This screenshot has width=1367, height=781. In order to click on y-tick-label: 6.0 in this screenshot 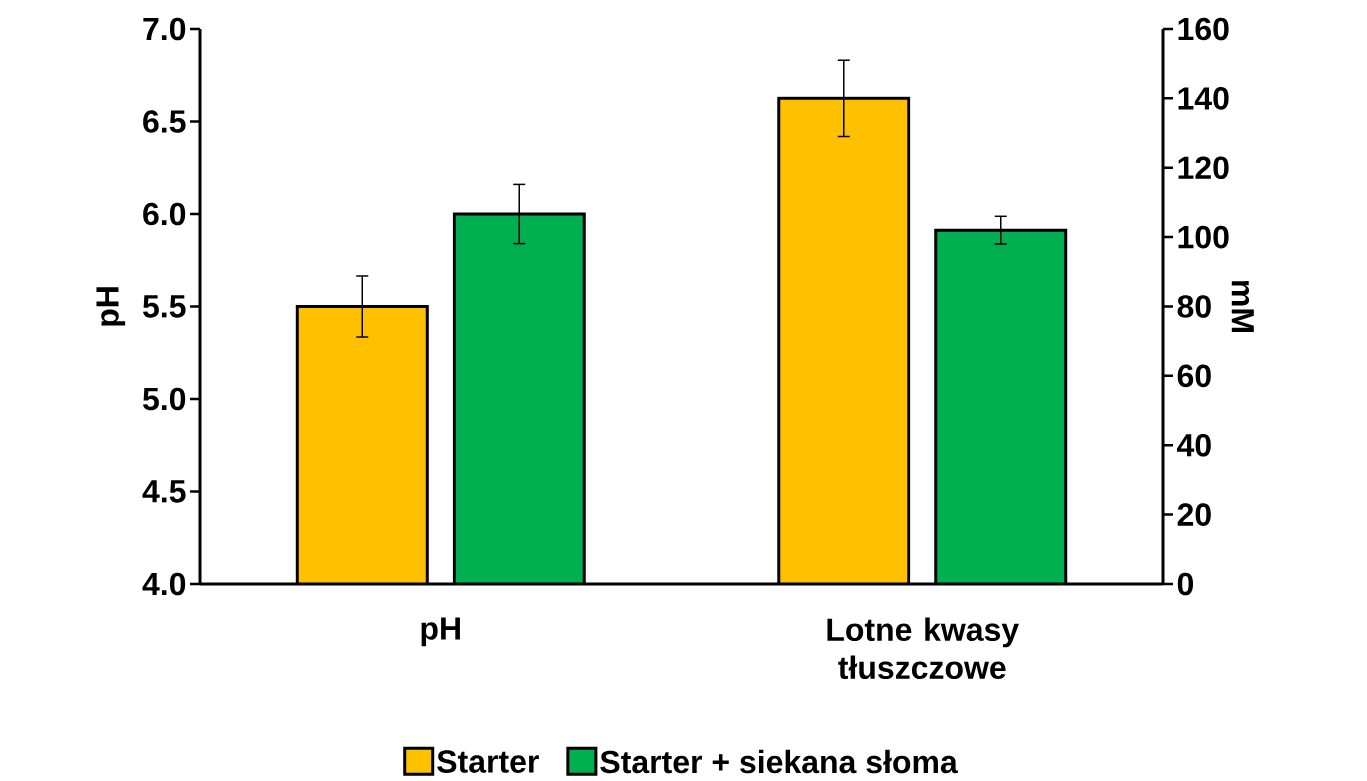, I will do `click(164, 214)`.